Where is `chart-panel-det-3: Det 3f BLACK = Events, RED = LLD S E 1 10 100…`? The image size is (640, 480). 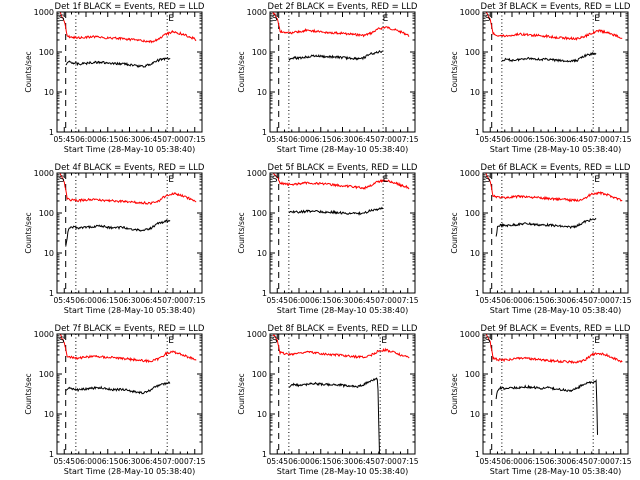 chart-panel-det-3: Det 3f BLACK = Events, RED = LLD S E 1 10 100… is located at coordinates (541, 78).